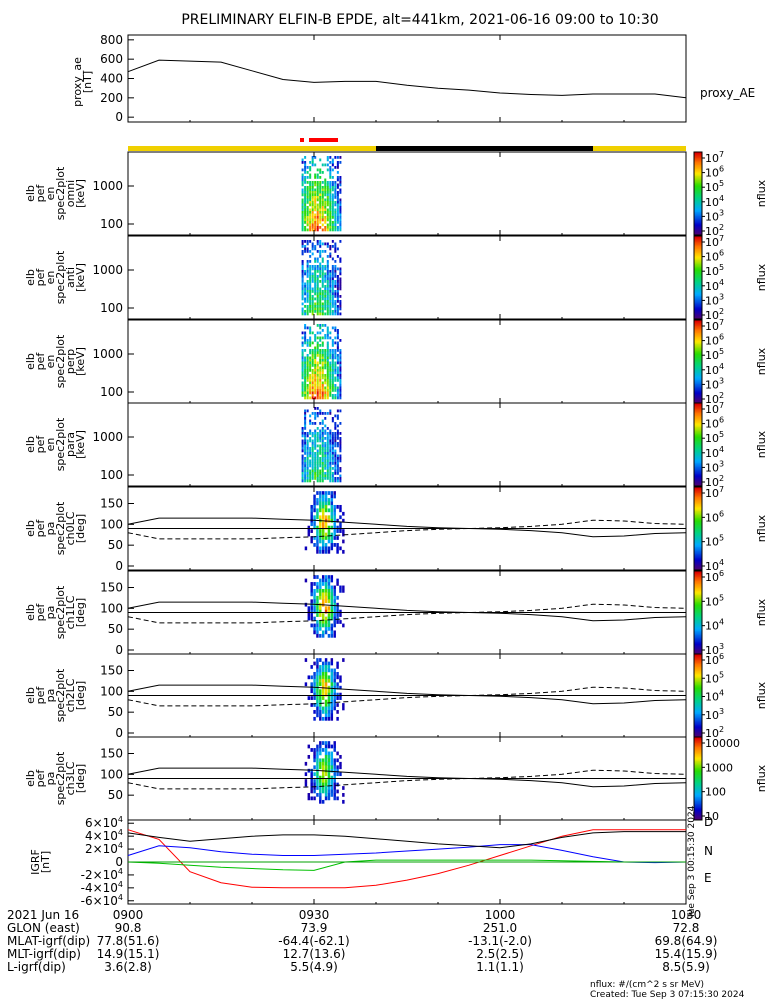  Describe the element at coordinates (70, 193) in the screenshot. I see `spectrogram-ylabel-line: omni` at that location.